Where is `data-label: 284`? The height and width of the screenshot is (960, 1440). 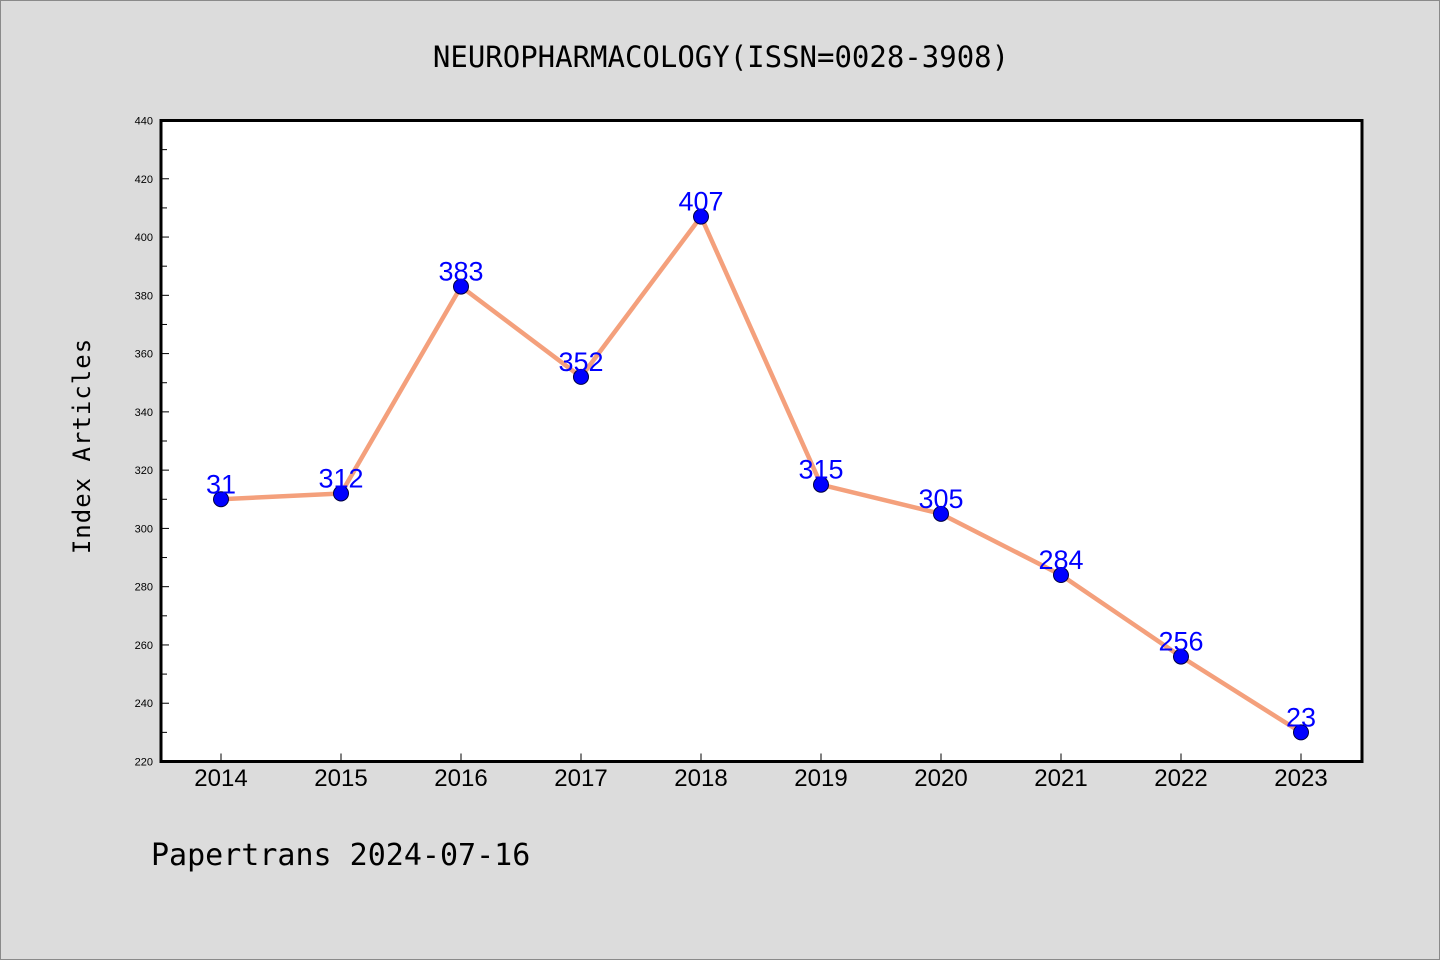 data-label: 284 is located at coordinates (1060, 560).